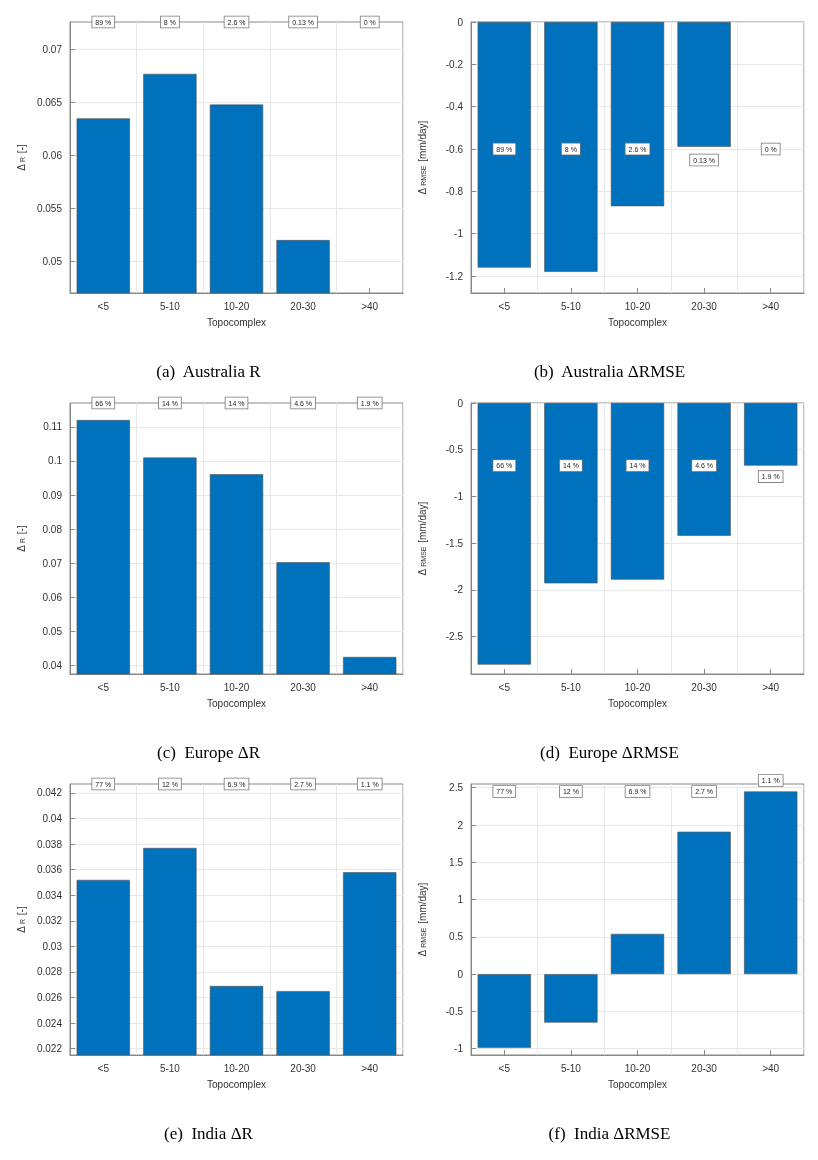 The width and height of the screenshot is (818, 1160). Describe the element at coordinates (49, 844) in the screenshot. I see `y-tick-label: 0.038` at that location.